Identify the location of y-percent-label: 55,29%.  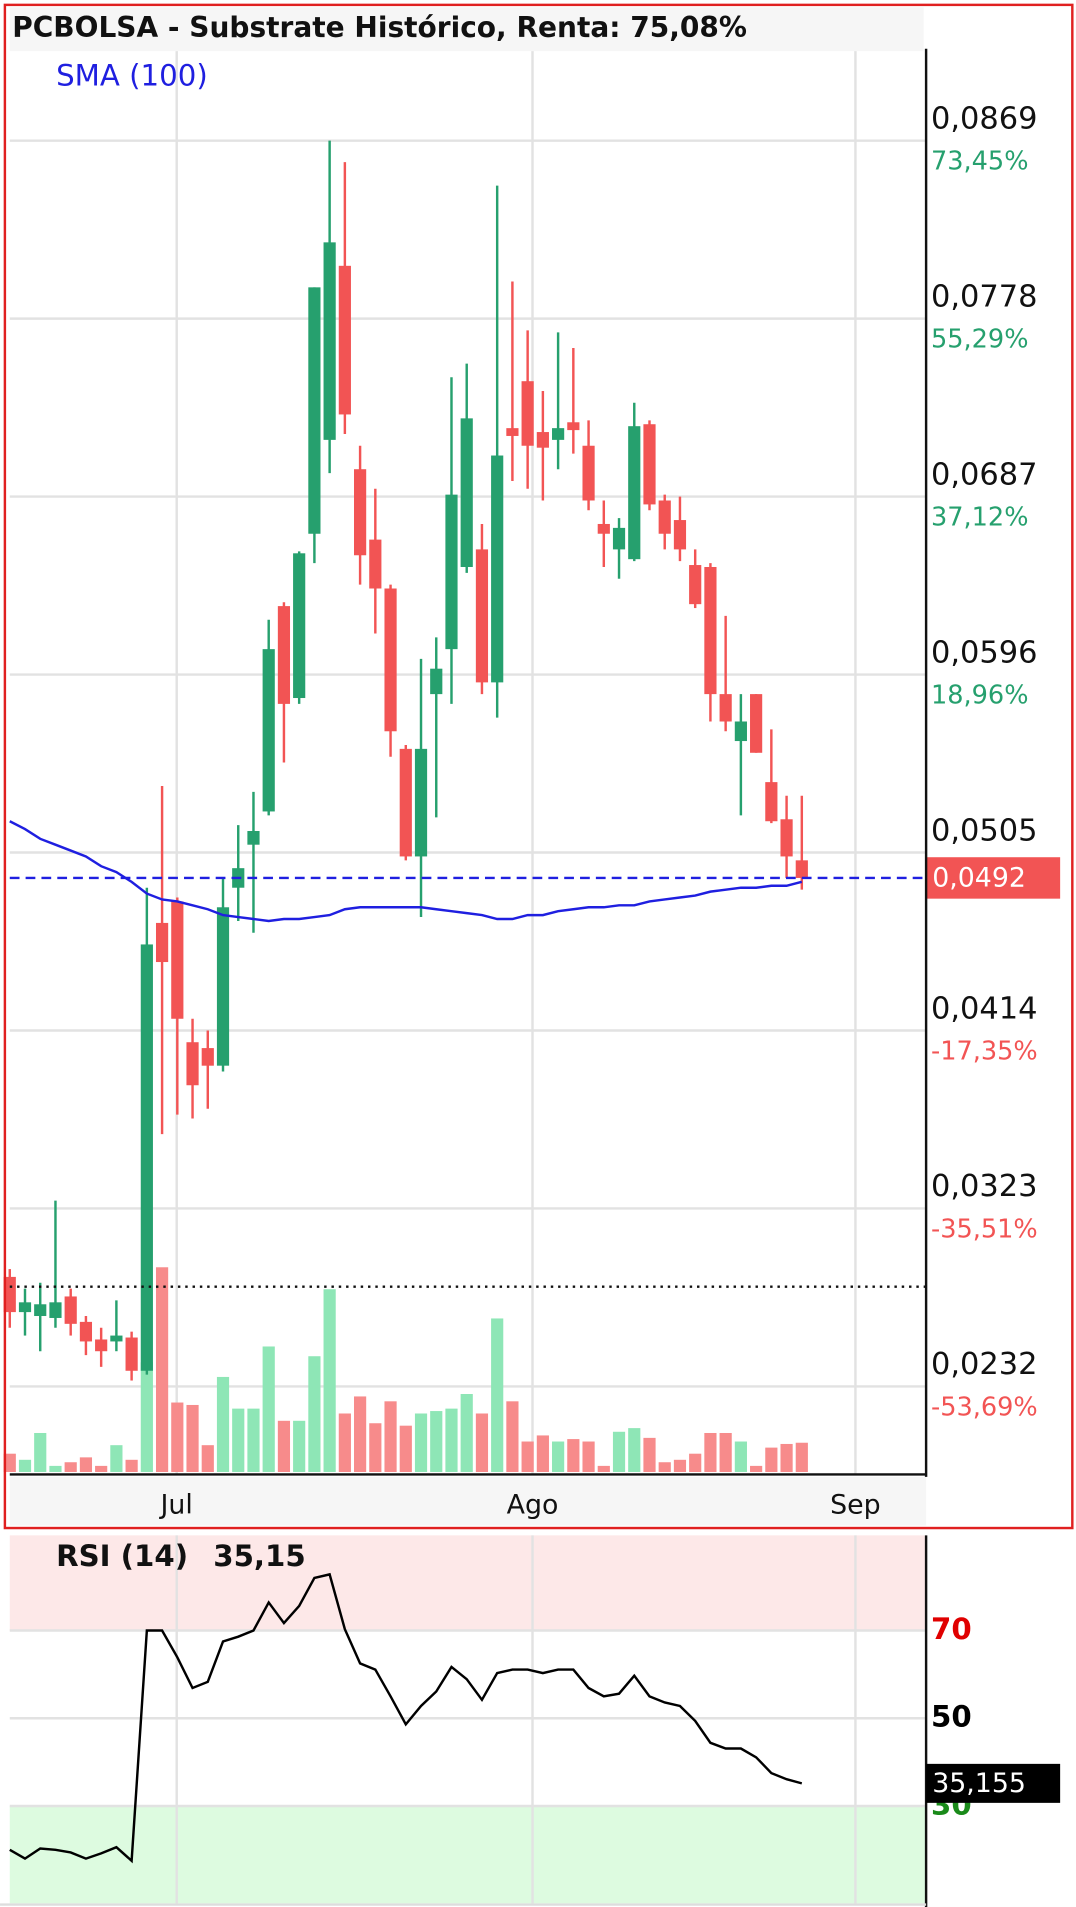
(980, 340).